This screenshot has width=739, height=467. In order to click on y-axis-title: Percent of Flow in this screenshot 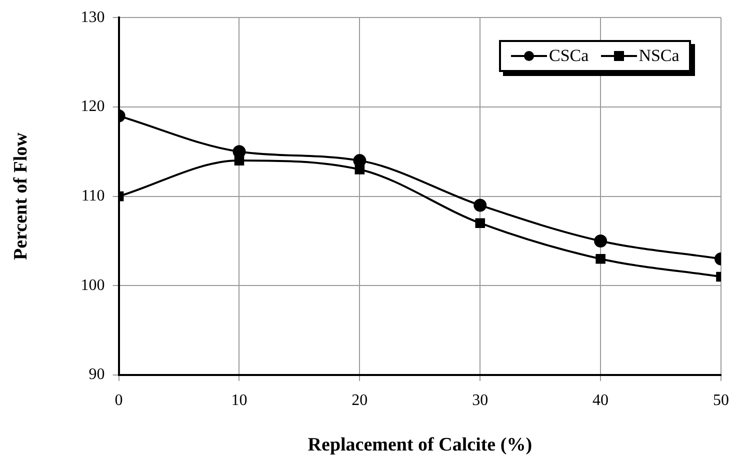, I will do `click(21, 196)`.